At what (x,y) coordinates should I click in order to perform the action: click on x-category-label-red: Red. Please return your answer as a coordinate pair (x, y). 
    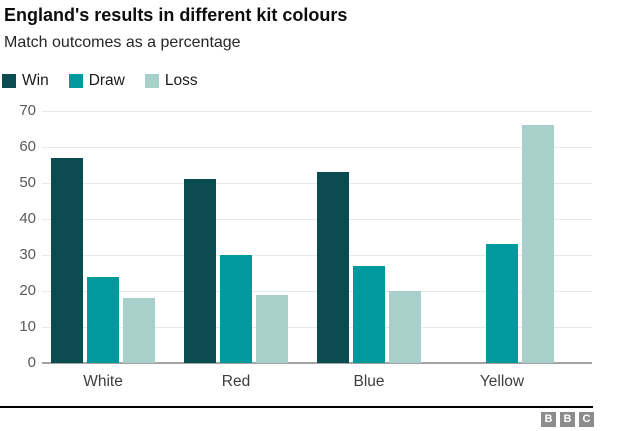
    Looking at the image, I should click on (236, 381).